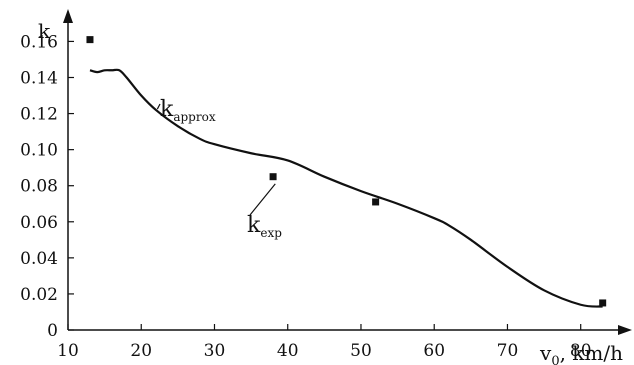  I want to click on y-tick-label: 0.10, so click(39, 151).